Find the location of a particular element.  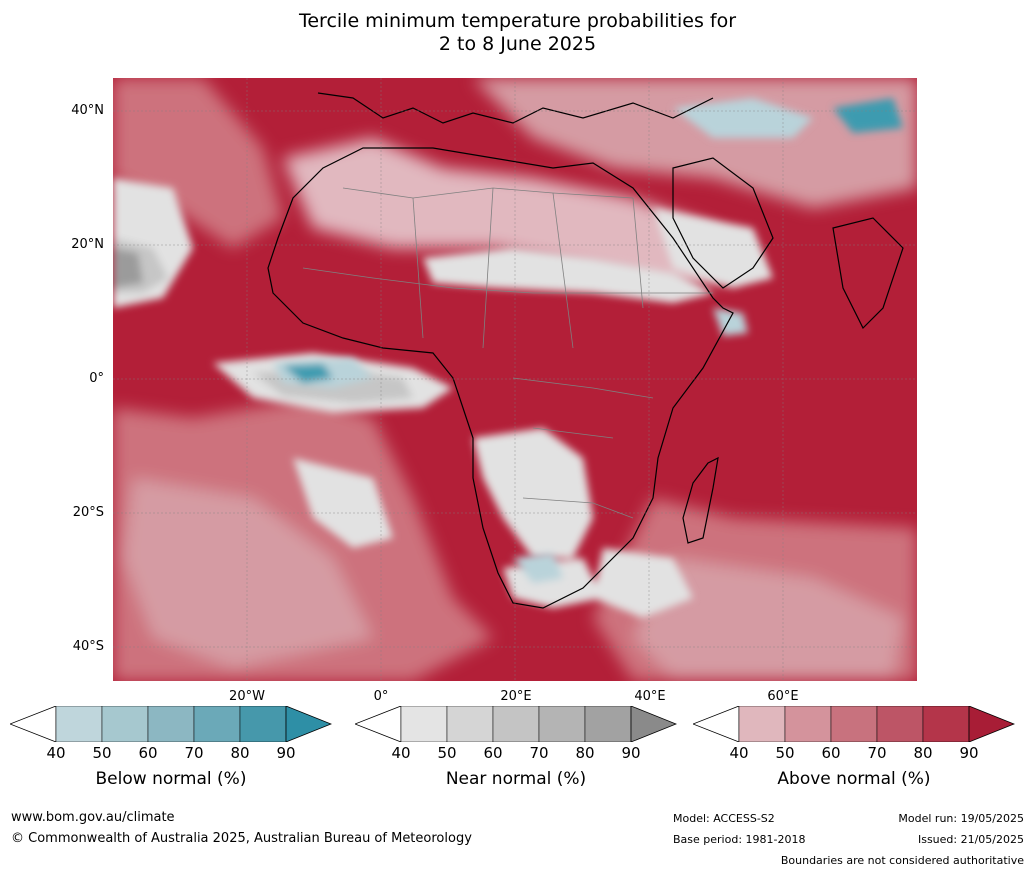

model-text: Model: ACCESS-S2 is located at coordinates (724, 818).